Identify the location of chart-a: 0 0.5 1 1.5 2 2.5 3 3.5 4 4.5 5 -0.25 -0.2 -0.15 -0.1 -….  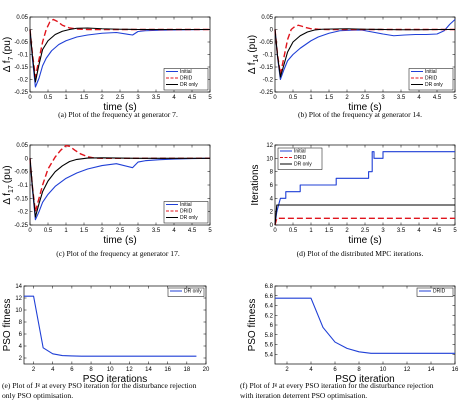
(107, 67).